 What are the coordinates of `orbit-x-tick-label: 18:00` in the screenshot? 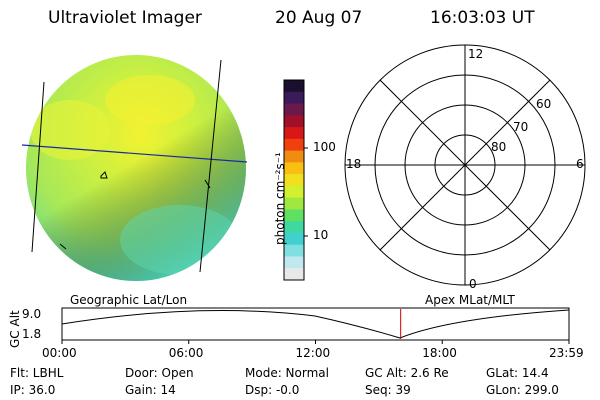 It's located at (439, 353).